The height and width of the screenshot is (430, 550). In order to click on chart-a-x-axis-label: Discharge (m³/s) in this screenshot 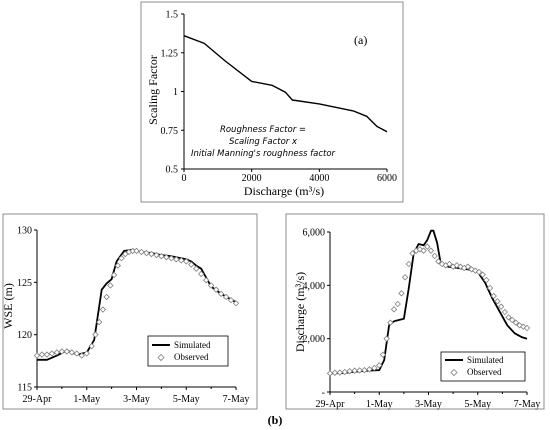, I will do `click(284, 191)`.